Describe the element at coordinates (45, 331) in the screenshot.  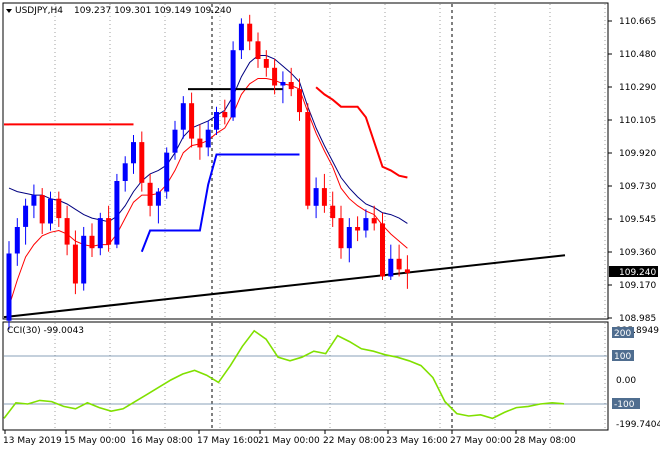
I see `cci-label: CCI(30) -99.0043` at that location.